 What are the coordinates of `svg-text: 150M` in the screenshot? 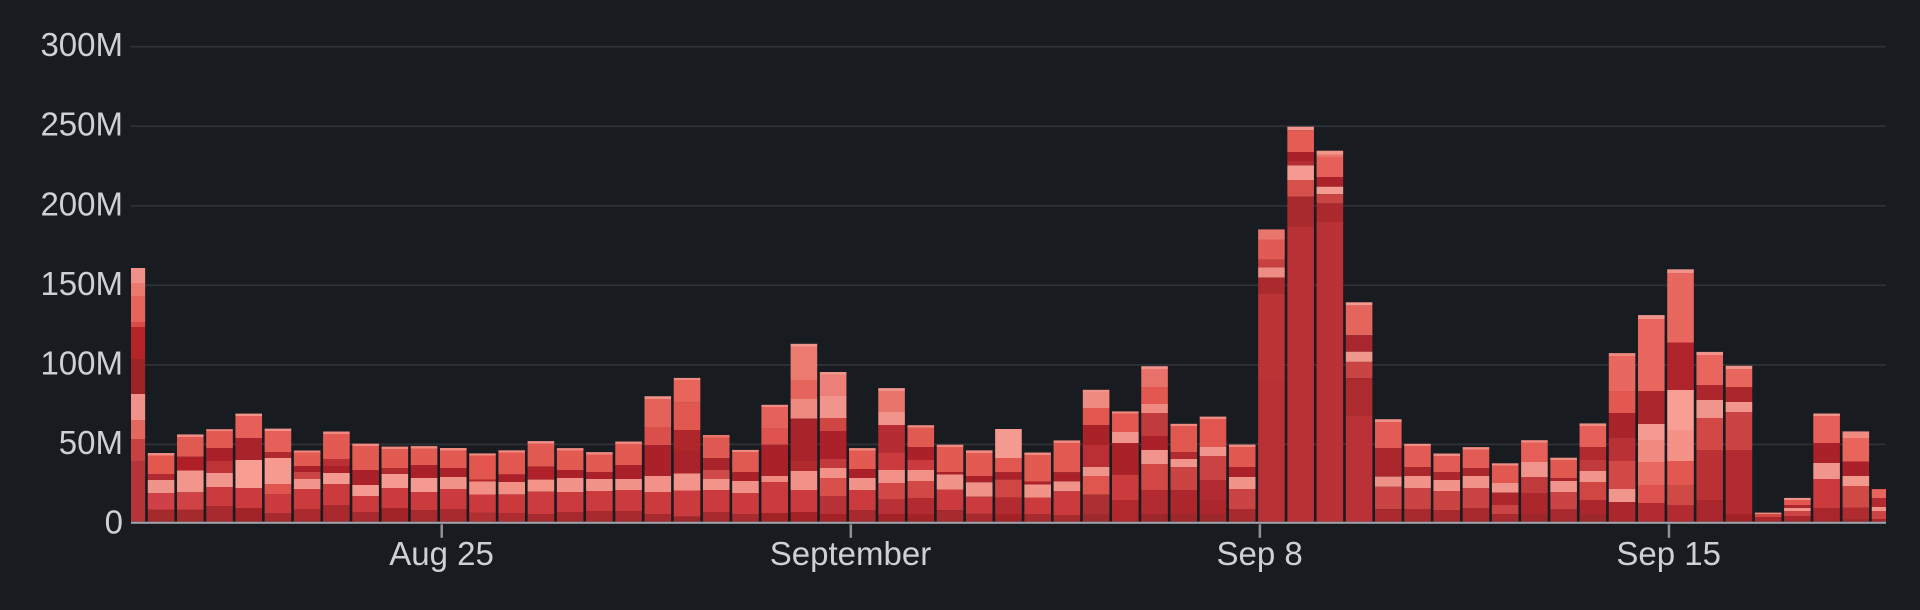 It's located at (81, 283).